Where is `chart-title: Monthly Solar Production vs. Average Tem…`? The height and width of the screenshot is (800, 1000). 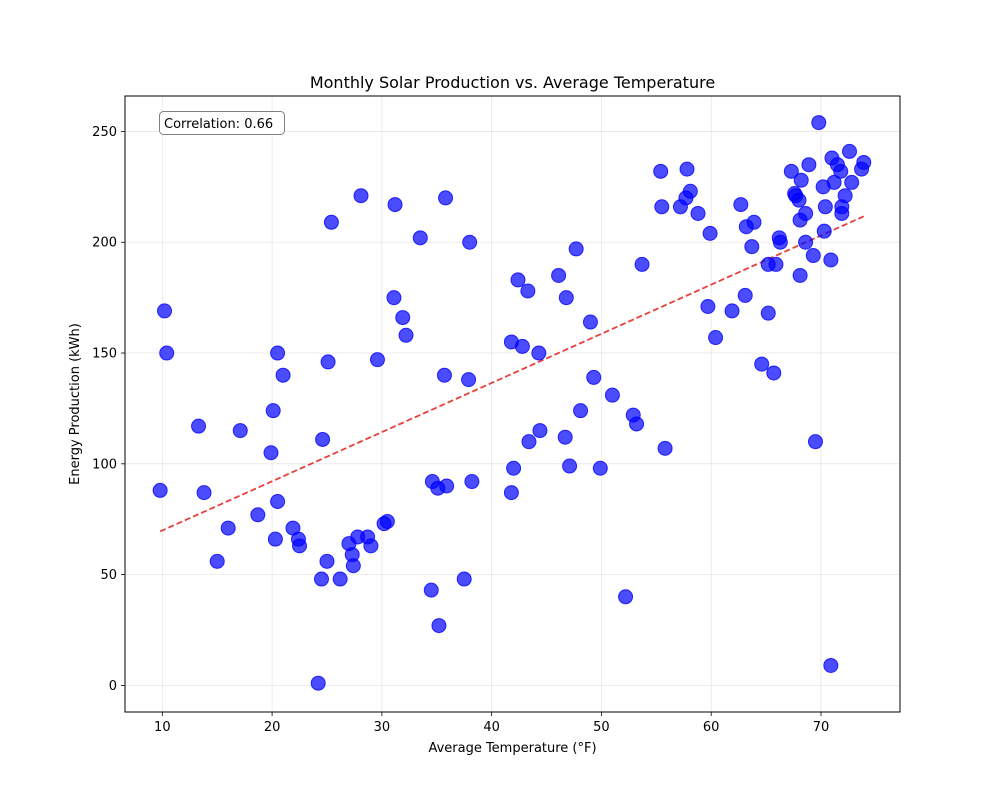
chart-title: Monthly Solar Production vs. Average Tem… is located at coordinates (512, 82).